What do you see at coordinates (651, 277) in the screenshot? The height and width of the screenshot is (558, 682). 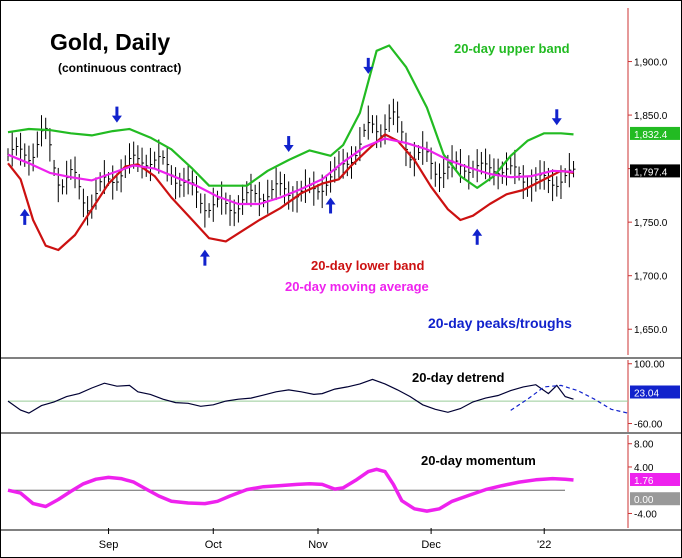 I see `price-y-tick-label: 1,700.0` at bounding box center [651, 277].